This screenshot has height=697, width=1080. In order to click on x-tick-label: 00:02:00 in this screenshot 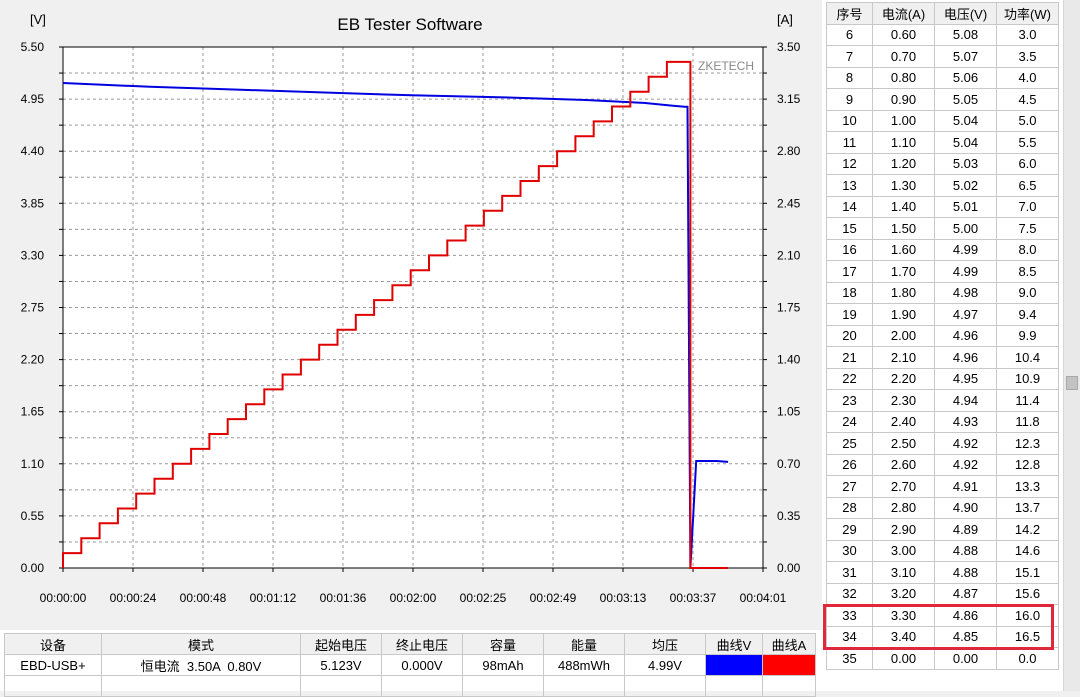, I will do `click(413, 598)`.